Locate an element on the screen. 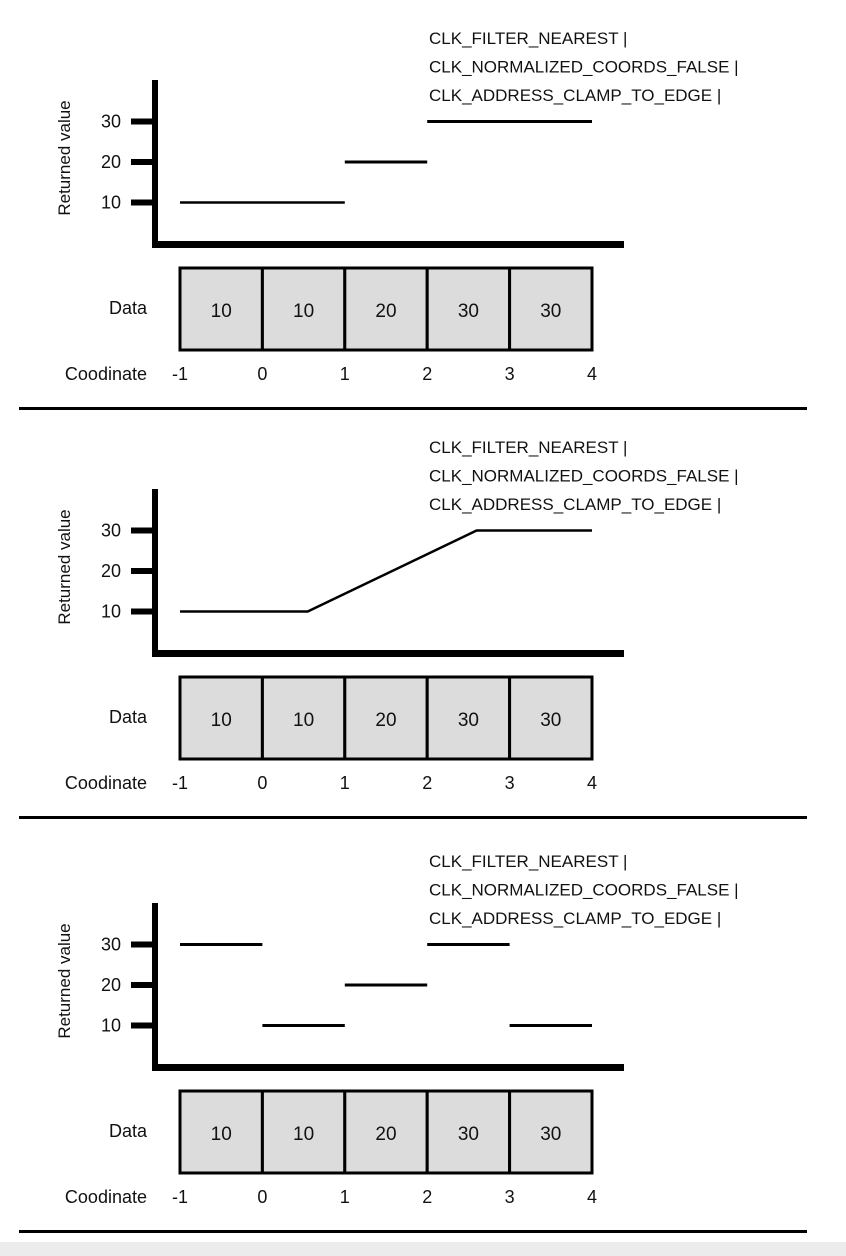  bottom-band is located at coordinates (423, 1249).